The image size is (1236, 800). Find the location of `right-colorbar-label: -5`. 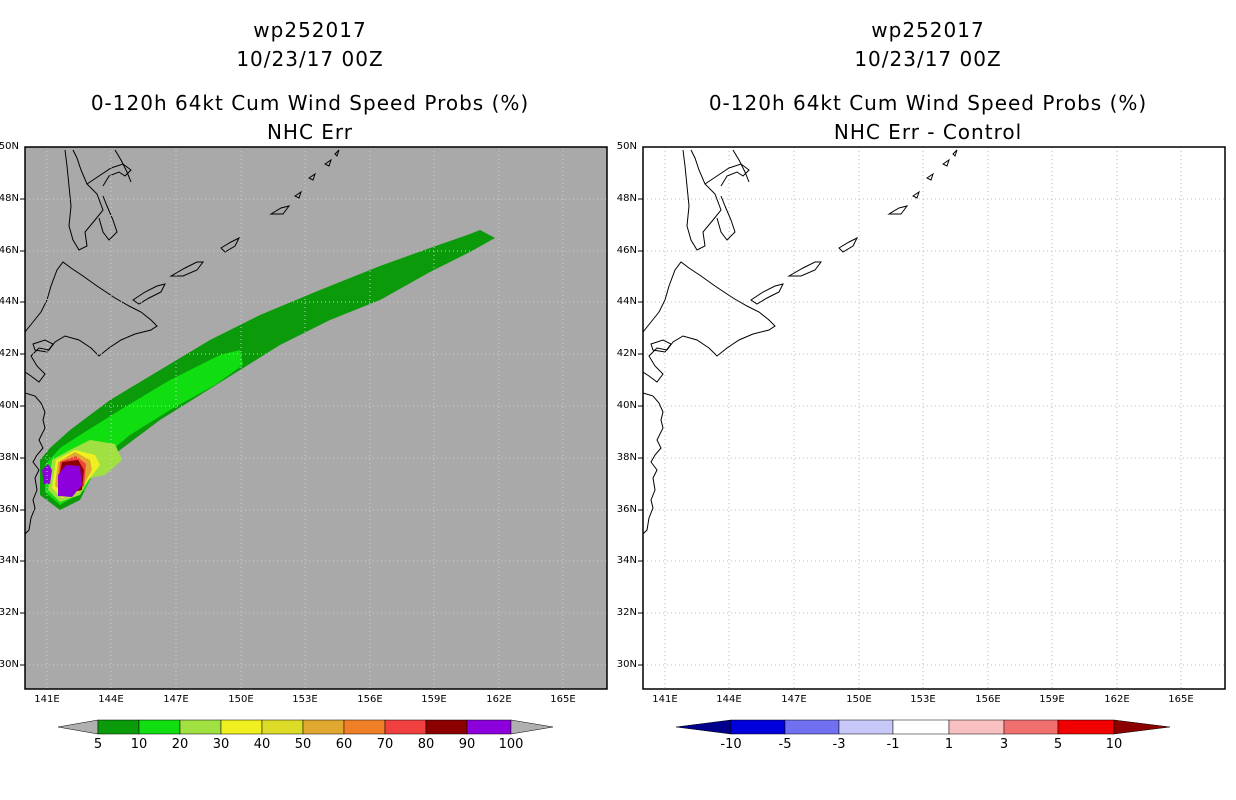

right-colorbar-label: -5 is located at coordinates (785, 744).